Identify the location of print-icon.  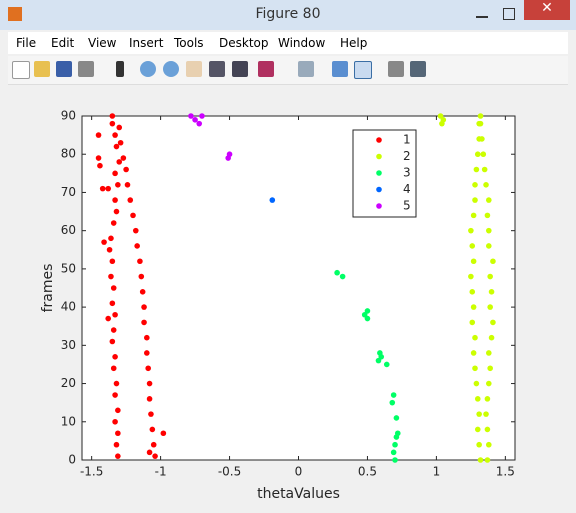
(86, 69).